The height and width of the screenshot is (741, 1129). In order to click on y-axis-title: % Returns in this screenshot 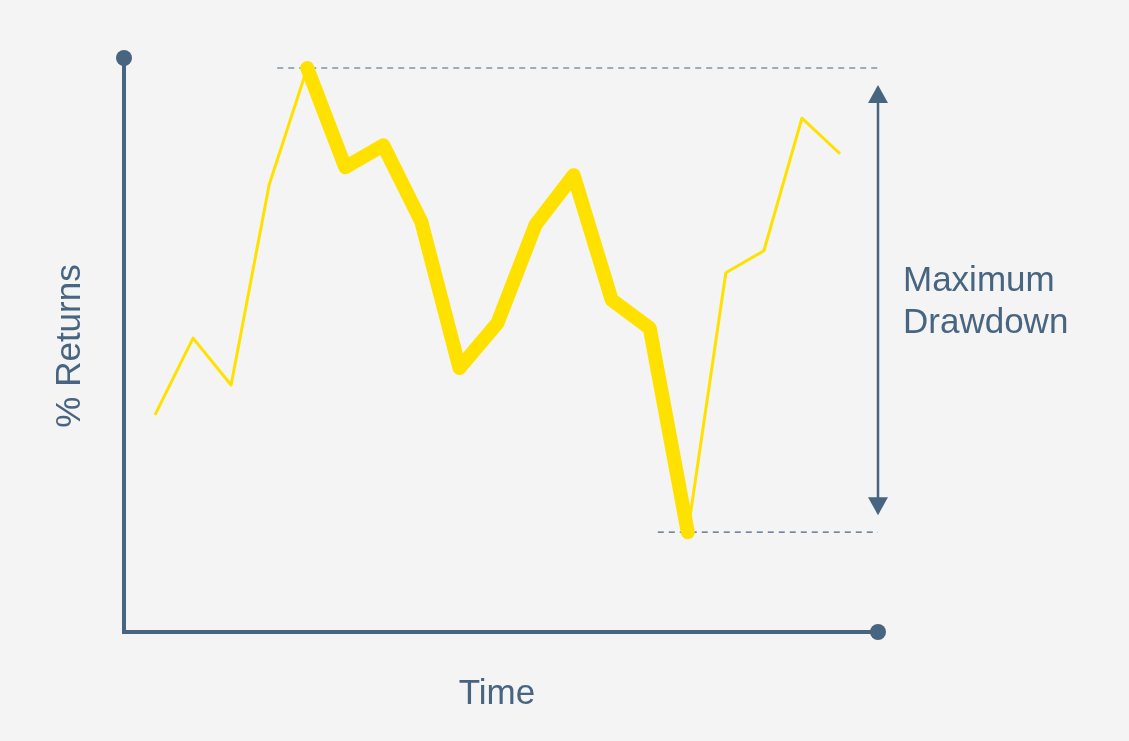, I will do `click(67, 346)`.